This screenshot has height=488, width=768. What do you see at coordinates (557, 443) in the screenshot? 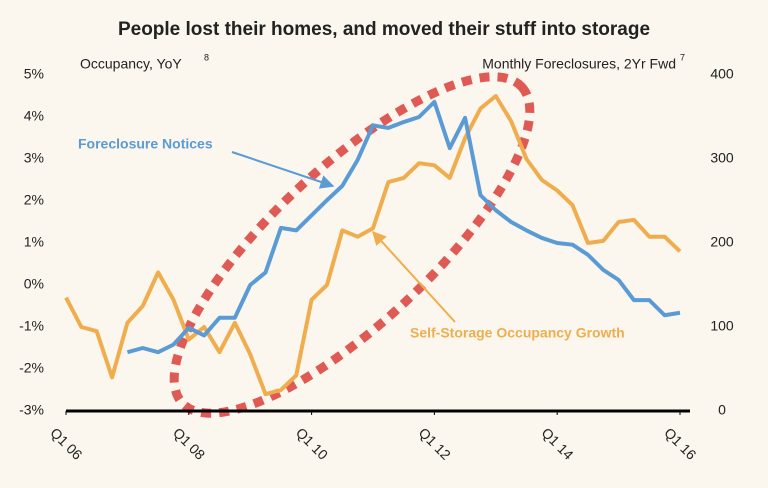
I see `x-tick-label: Q1 14` at bounding box center [557, 443].